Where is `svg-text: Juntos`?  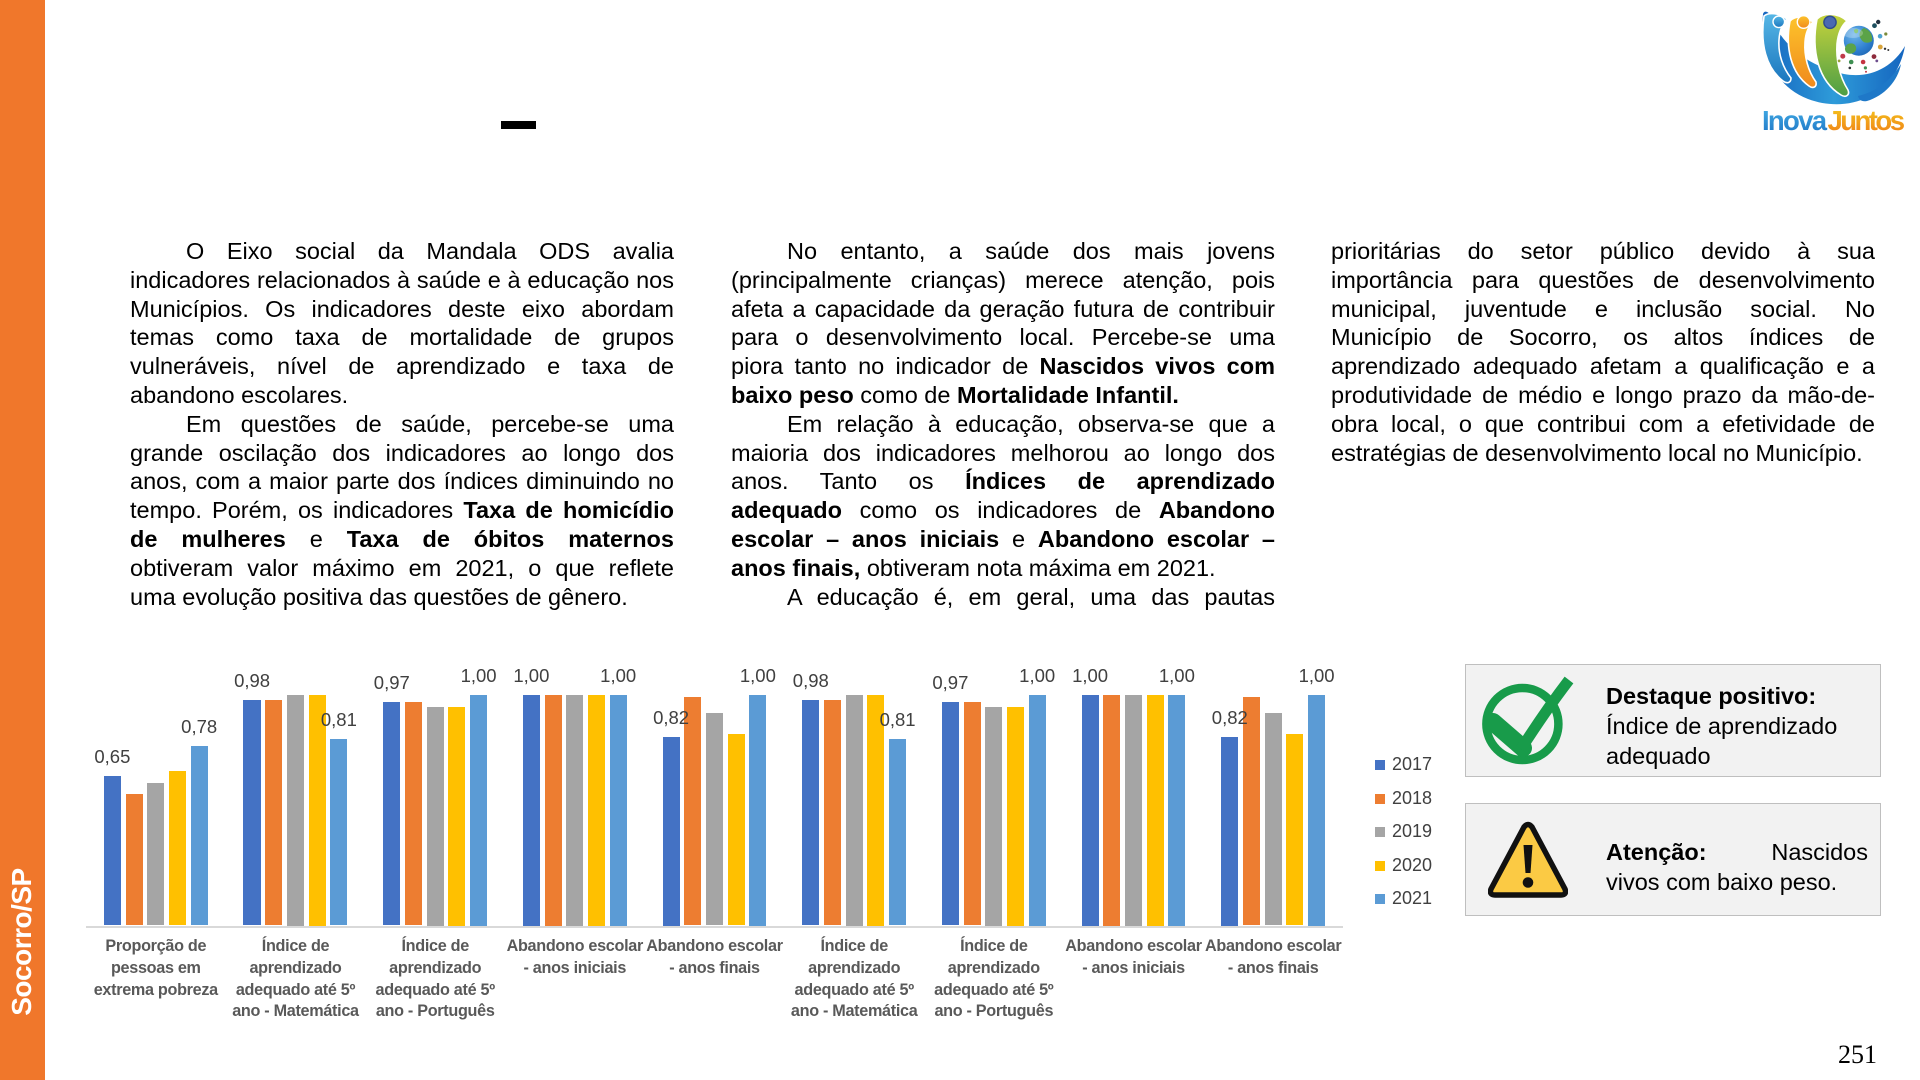 svg-text: Juntos is located at coordinates (1867, 120).